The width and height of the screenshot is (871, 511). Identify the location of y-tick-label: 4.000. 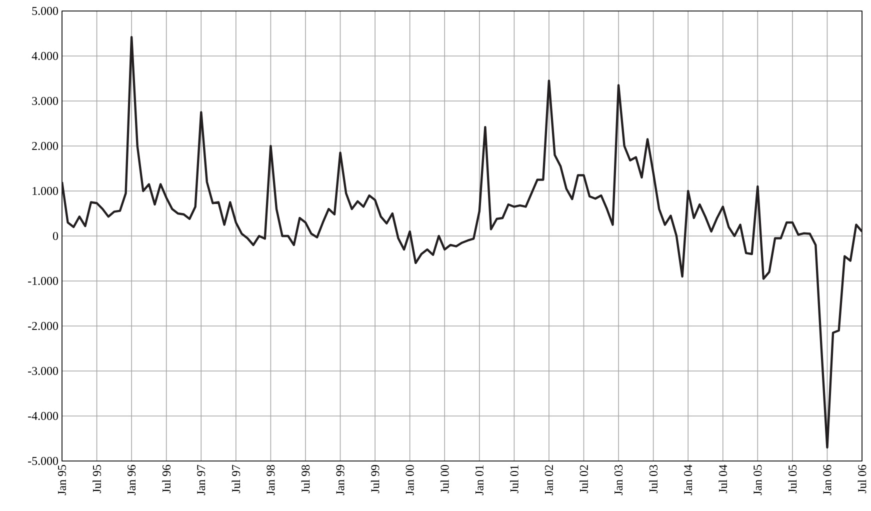
(45, 56).